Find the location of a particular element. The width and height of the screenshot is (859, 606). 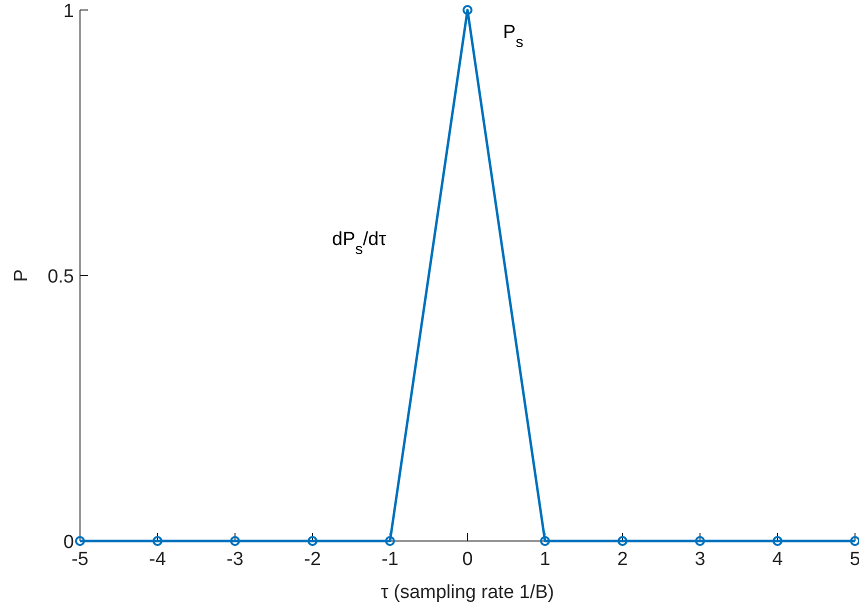

y-axis-title: P is located at coordinates (21, 275).